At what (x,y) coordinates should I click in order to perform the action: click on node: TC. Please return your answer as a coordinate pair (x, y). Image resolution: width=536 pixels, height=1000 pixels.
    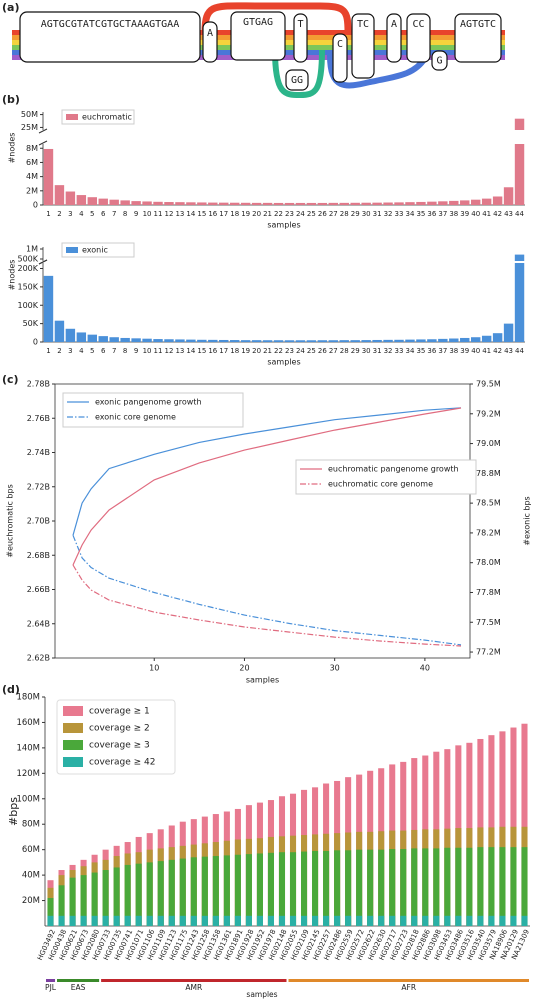
    Looking at the image, I should click on (363, 46).